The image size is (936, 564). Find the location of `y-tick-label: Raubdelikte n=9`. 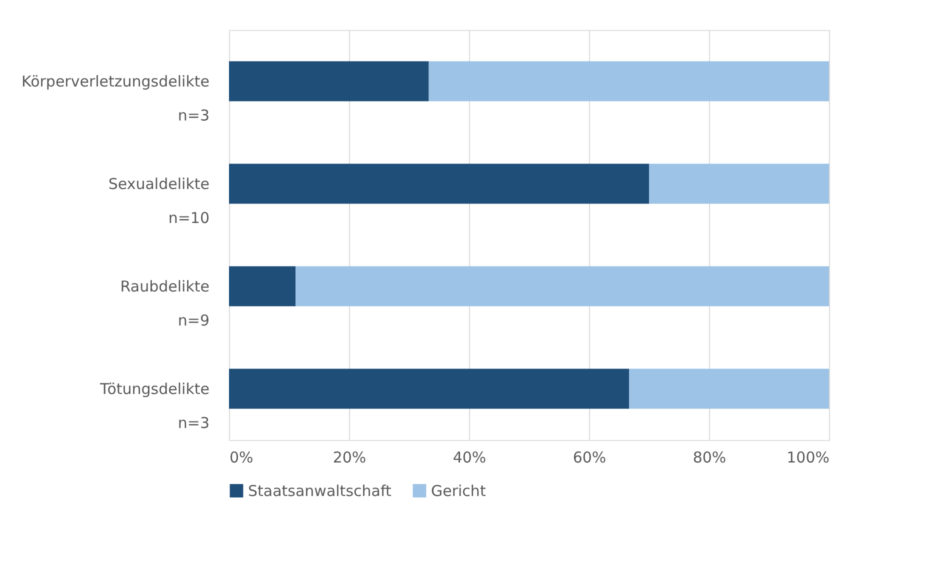

y-tick-label: Raubdelikte n=9 is located at coordinates (165, 303).